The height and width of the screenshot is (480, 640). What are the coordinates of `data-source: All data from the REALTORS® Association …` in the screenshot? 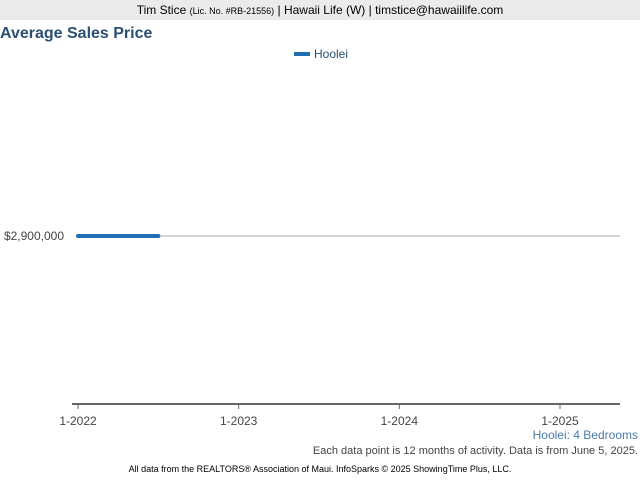 It's located at (320, 469).